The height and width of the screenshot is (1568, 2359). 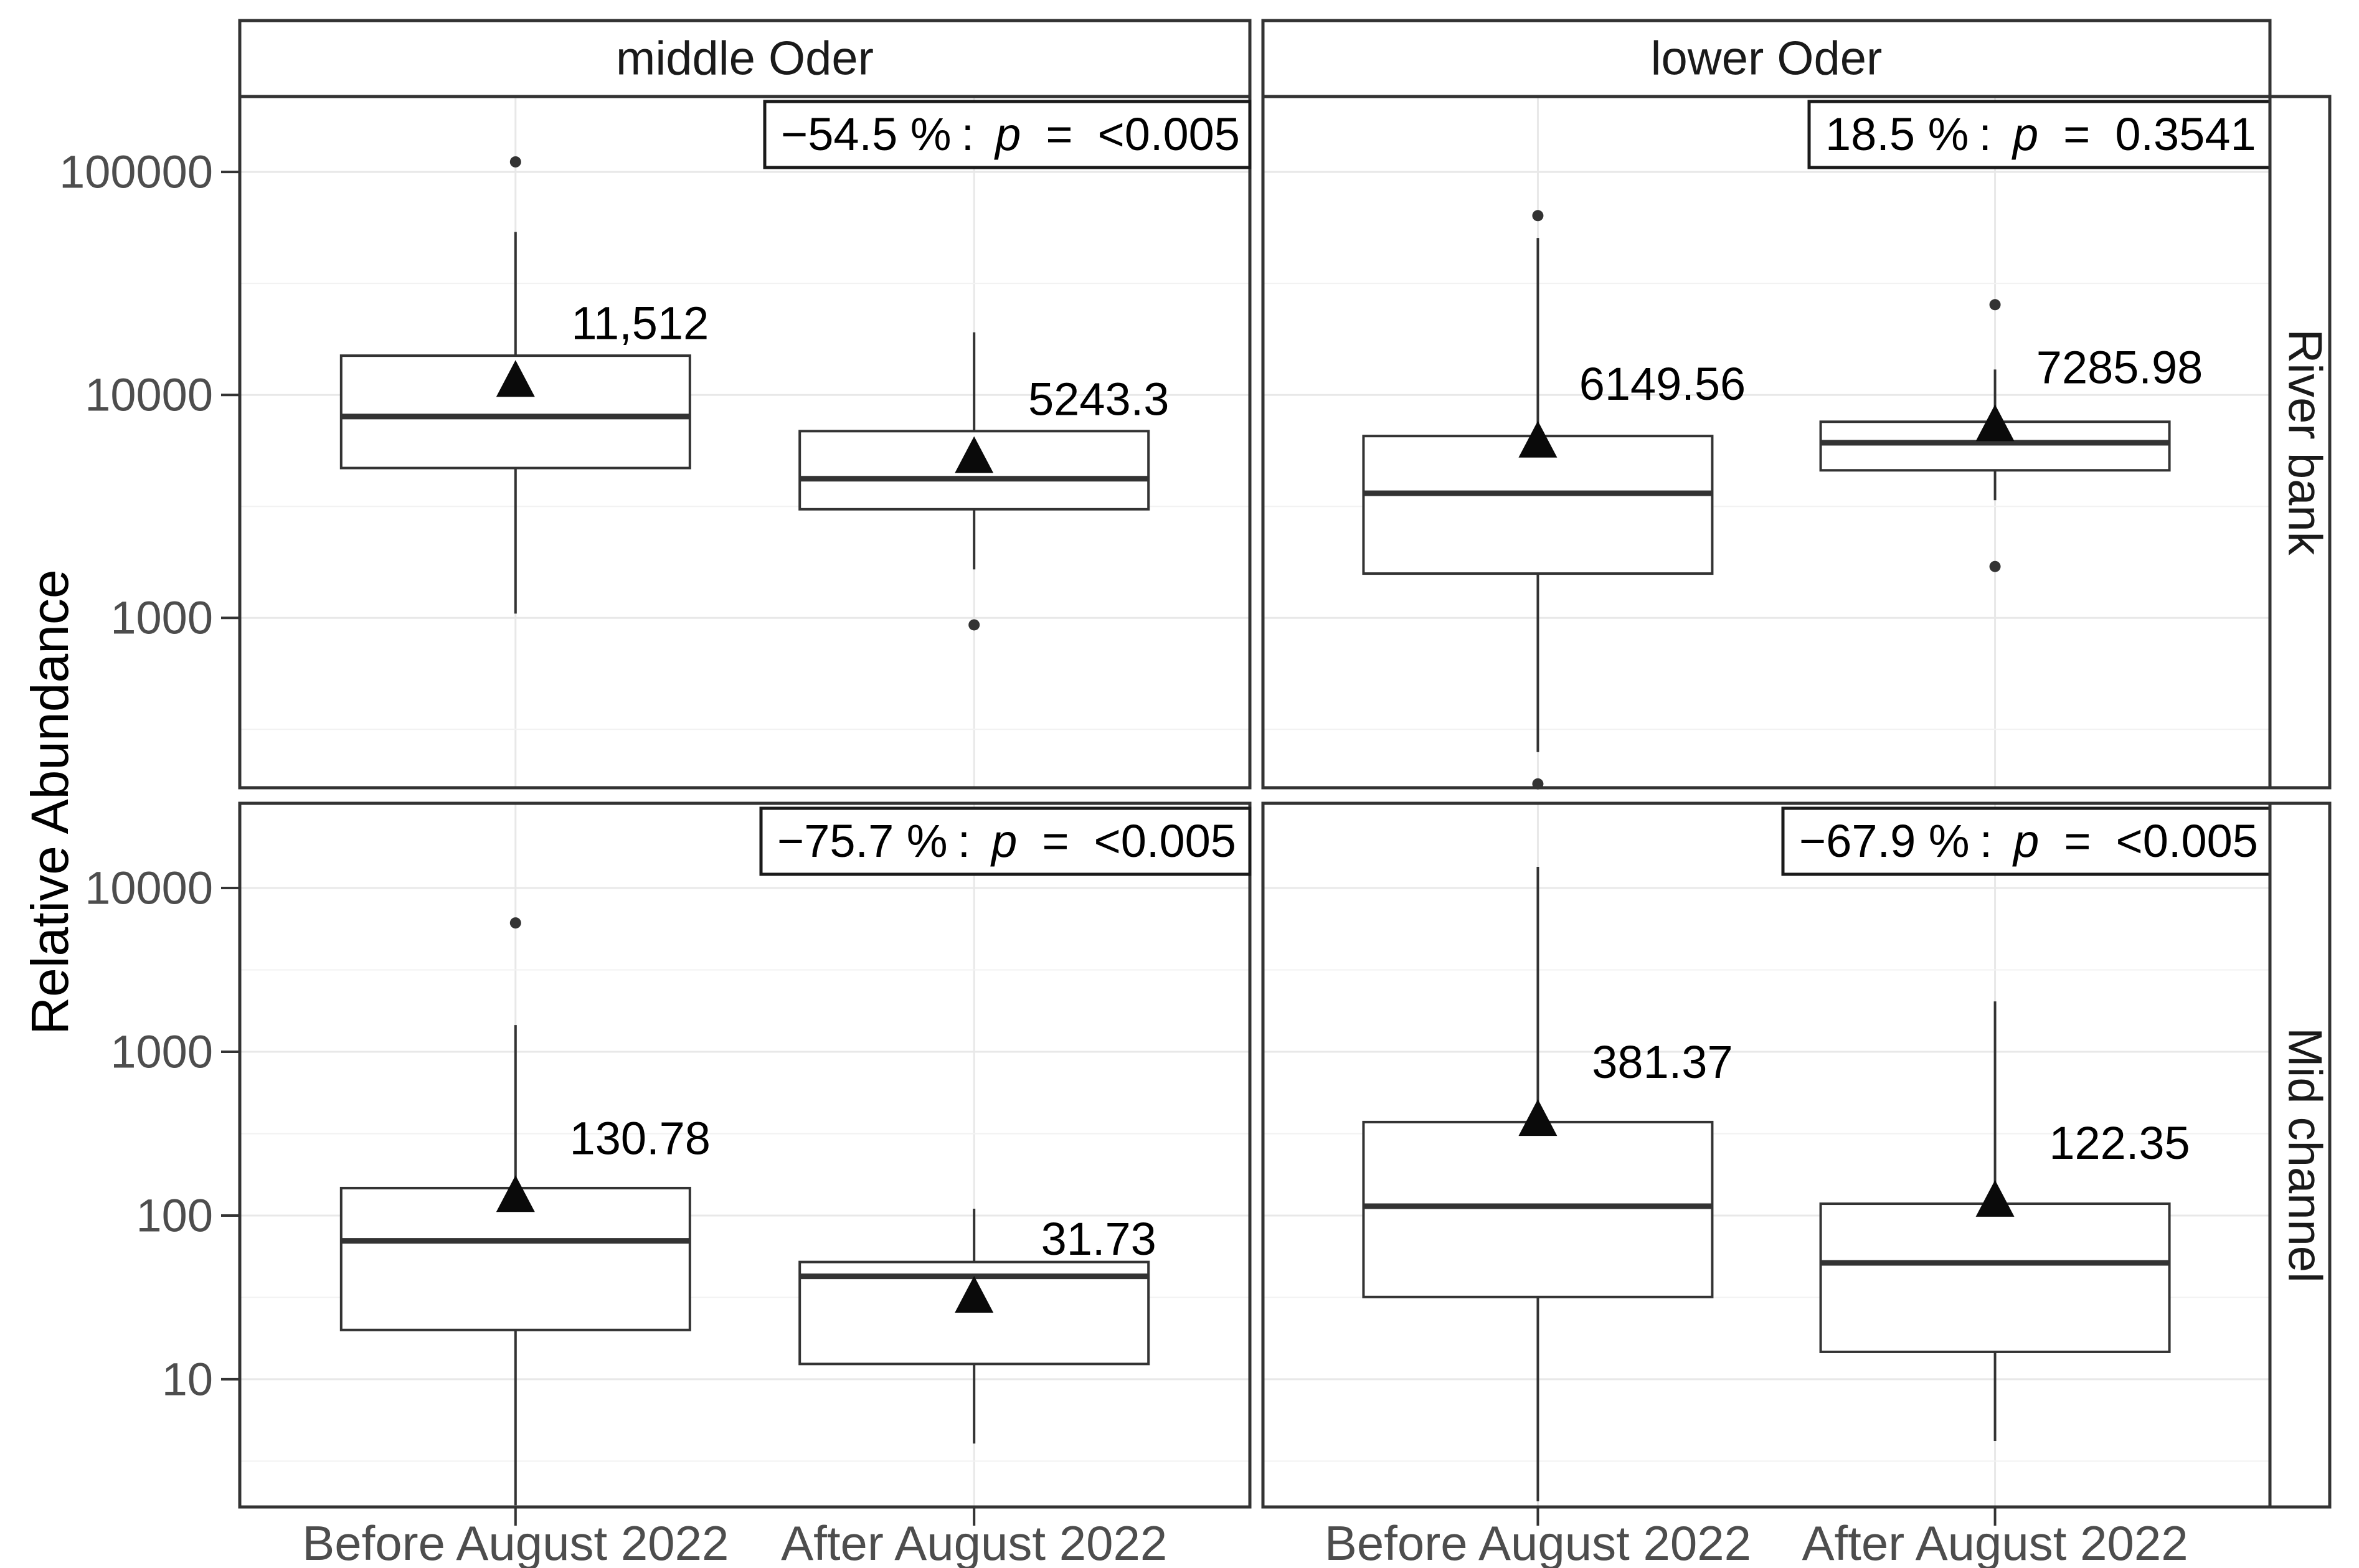 I want to click on annotation-change: −54.5 %, so click(x=866, y=134).